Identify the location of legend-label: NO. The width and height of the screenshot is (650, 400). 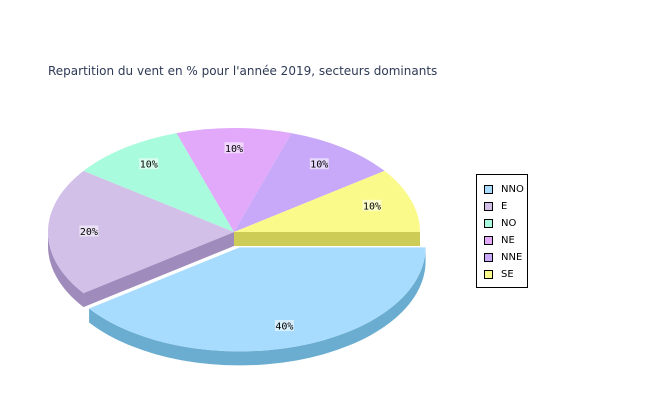
(509, 223).